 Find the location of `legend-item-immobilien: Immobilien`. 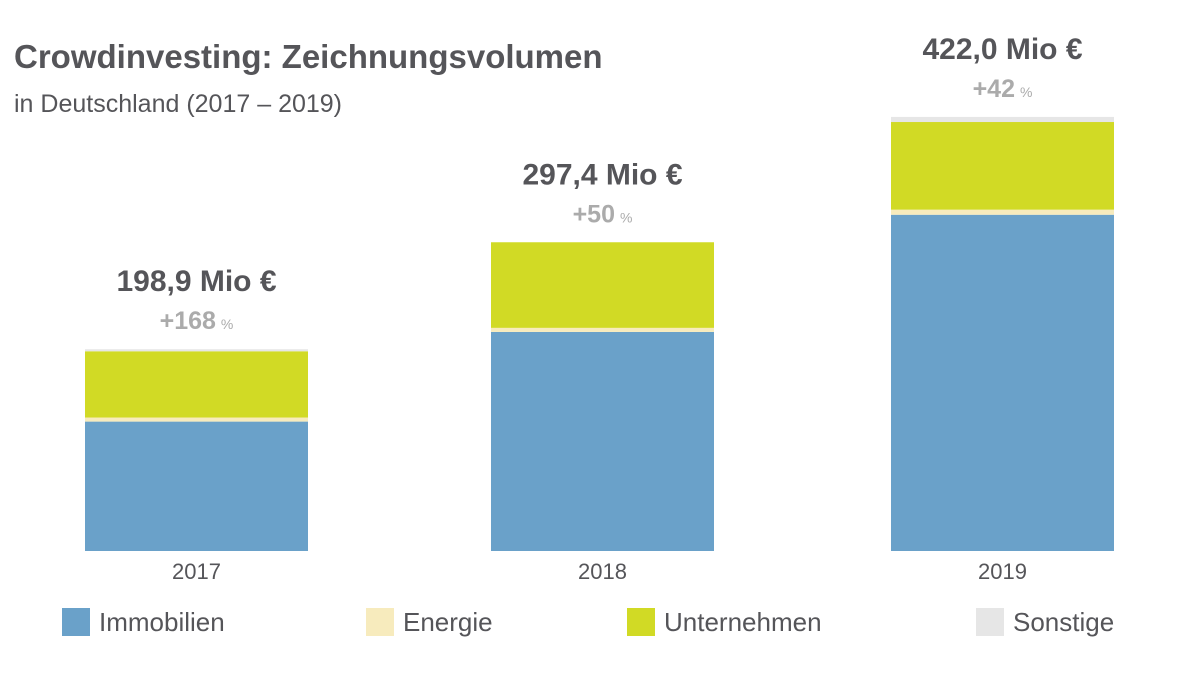

legend-item-immobilien: Immobilien is located at coordinates (143, 622).